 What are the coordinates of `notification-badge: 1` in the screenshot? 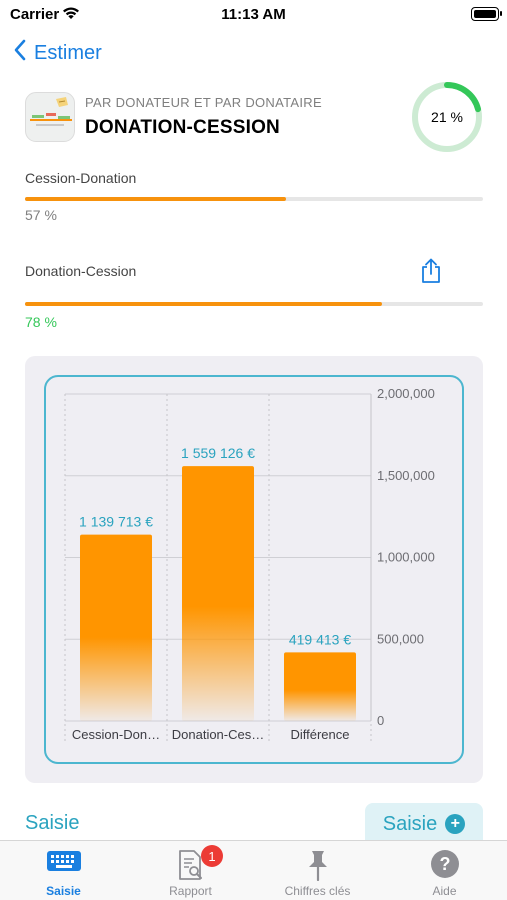 It's located at (212, 856).